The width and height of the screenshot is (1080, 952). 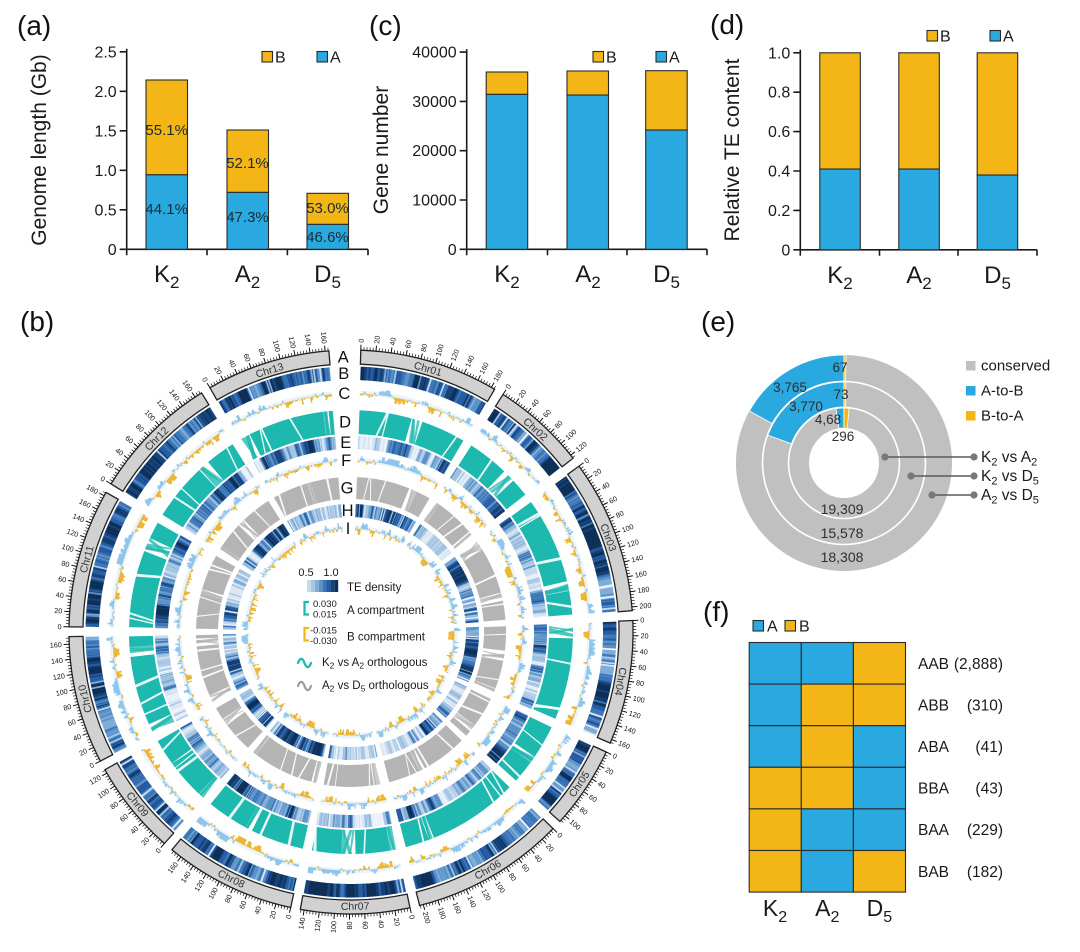 What do you see at coordinates (985, 872) in the screenshot?
I see `svg-text: (182)` at bounding box center [985, 872].